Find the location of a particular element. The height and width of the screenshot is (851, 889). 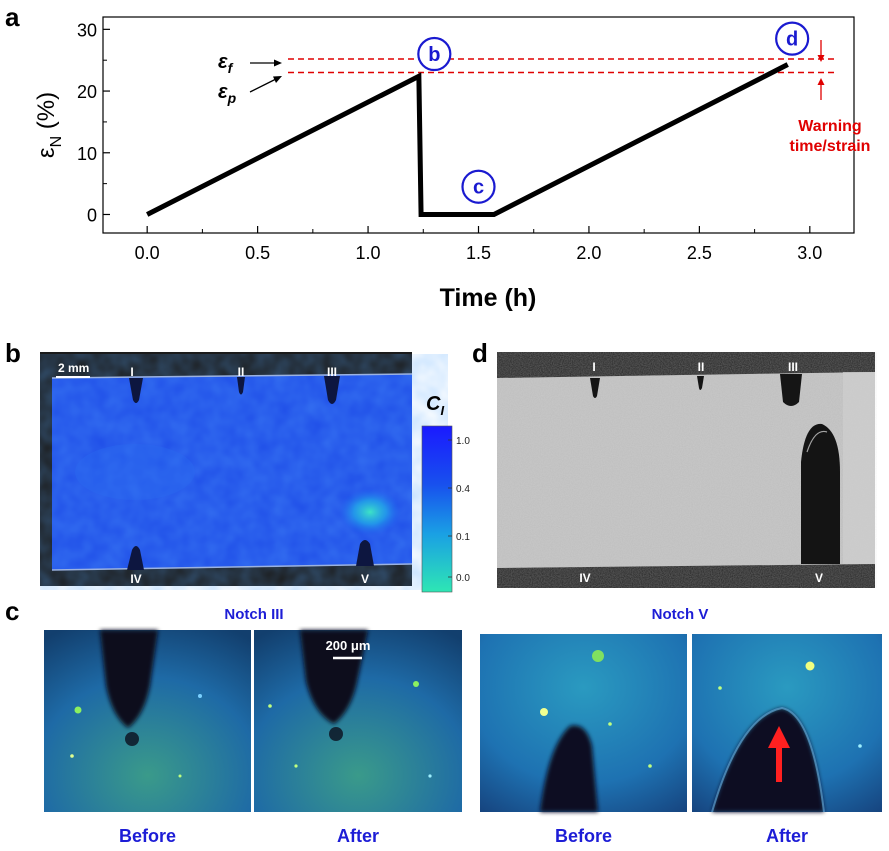

panel-b-notch-III: III is located at coordinates (332, 372).